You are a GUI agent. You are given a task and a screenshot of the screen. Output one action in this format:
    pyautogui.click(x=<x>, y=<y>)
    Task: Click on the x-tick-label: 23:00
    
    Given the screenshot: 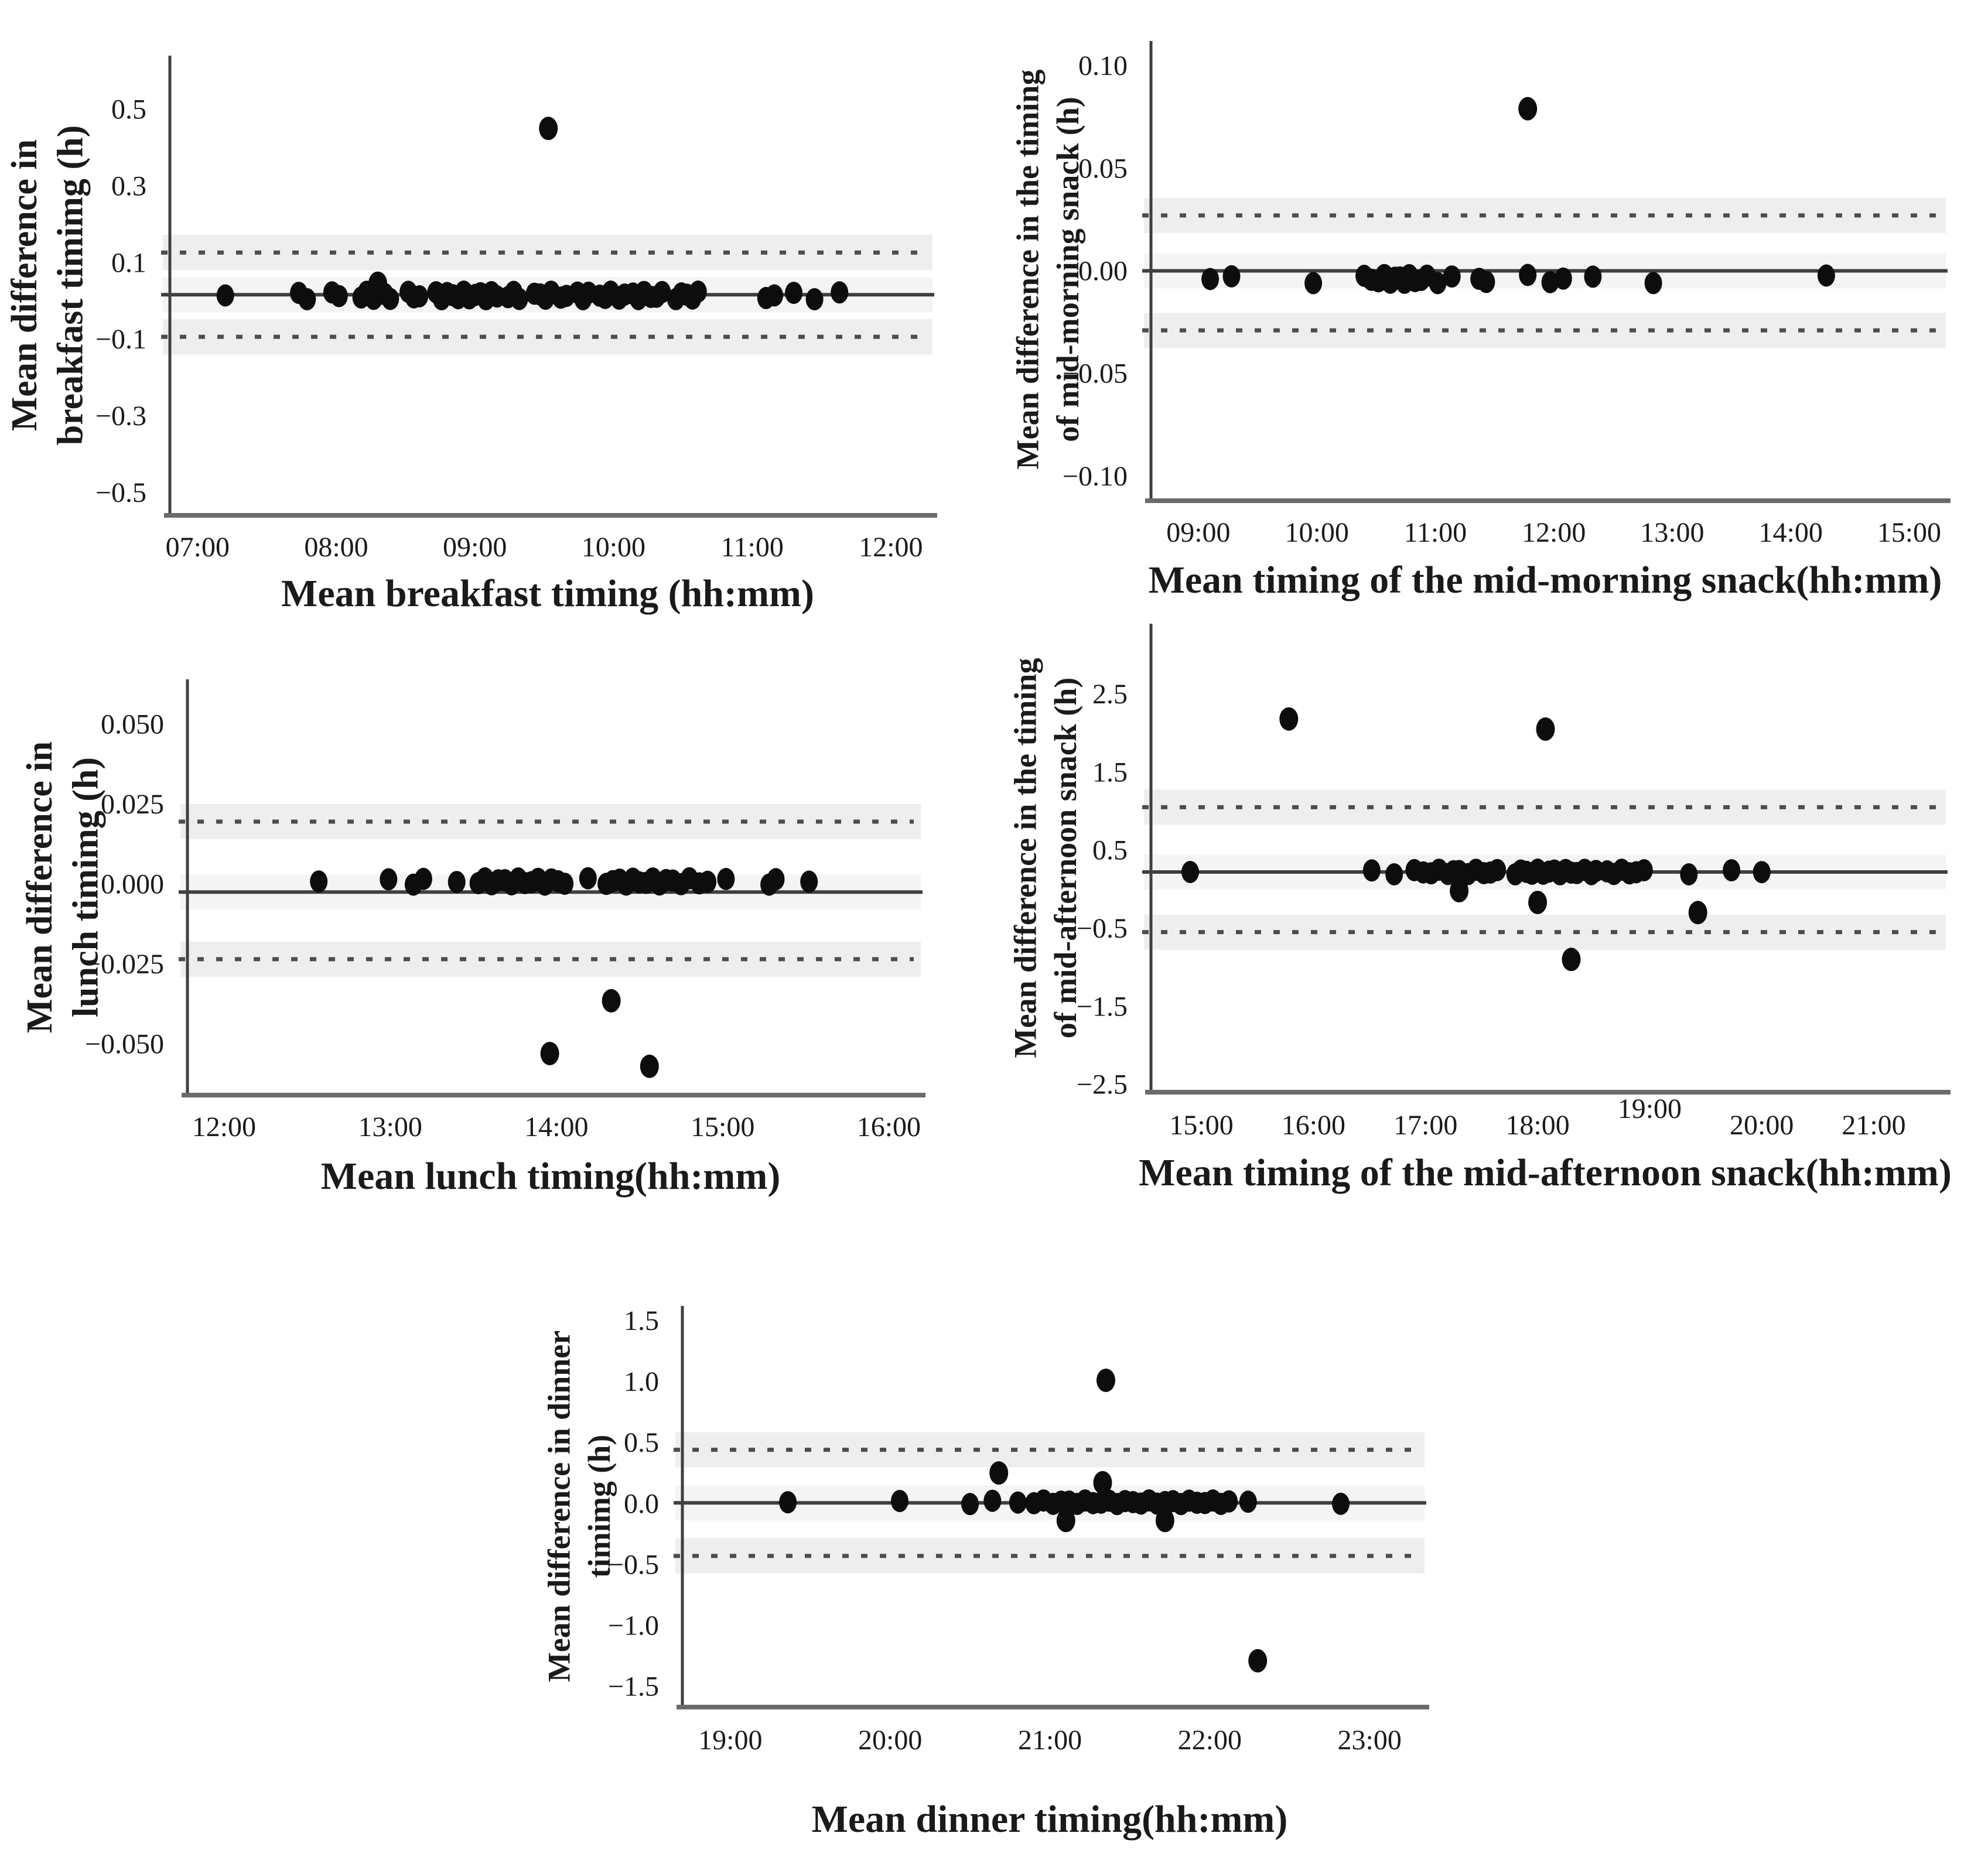 What is the action you would take?
    pyautogui.click(x=1370, y=1740)
    